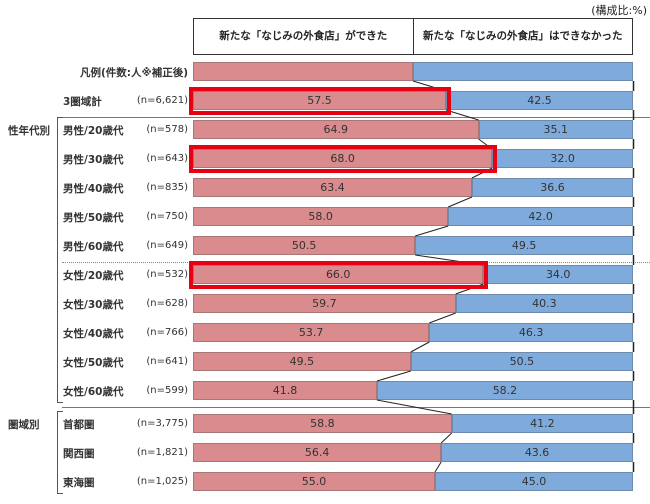  Describe the element at coordinates (93, 131) in the screenshot. I see `row-label: 男性/20歳代` at that location.